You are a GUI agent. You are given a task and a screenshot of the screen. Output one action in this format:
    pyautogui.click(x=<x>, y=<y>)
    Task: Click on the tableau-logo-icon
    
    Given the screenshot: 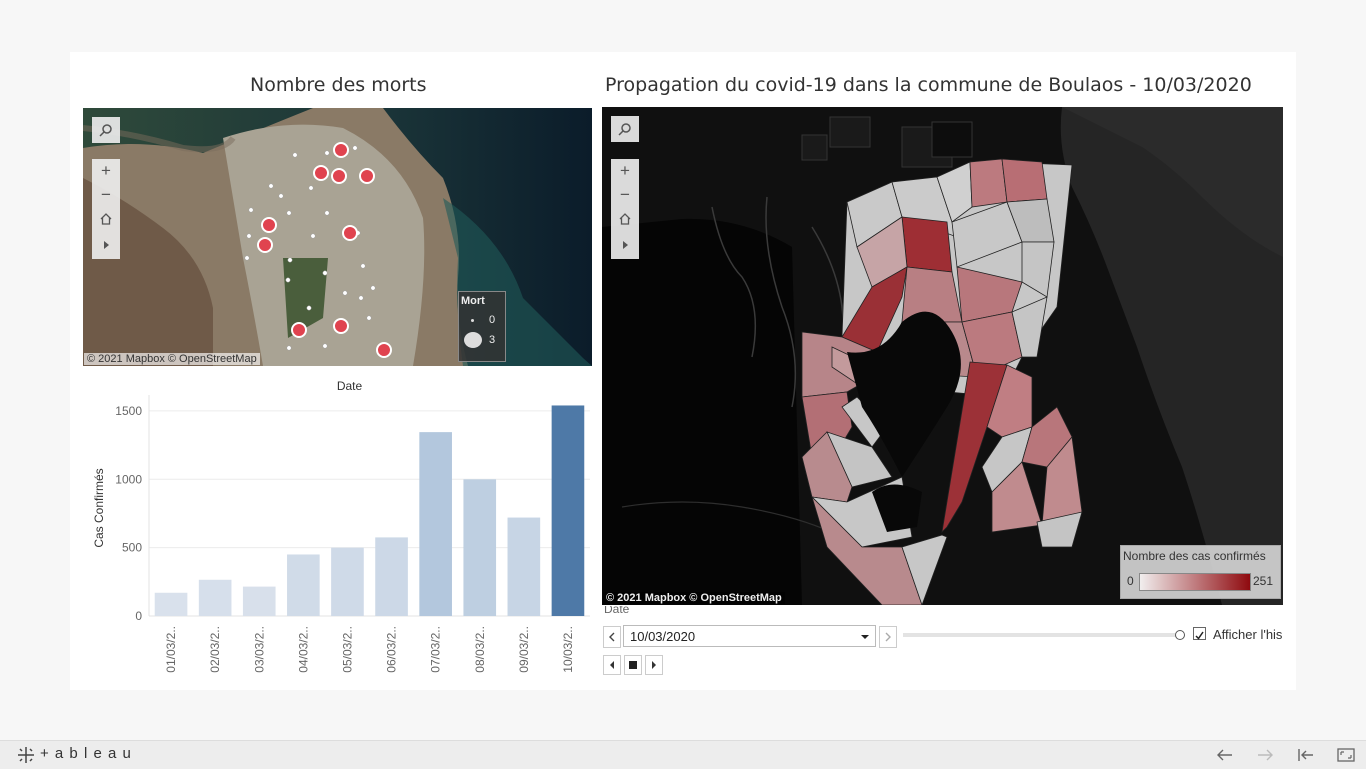 What is the action you would take?
    pyautogui.click(x=26, y=755)
    